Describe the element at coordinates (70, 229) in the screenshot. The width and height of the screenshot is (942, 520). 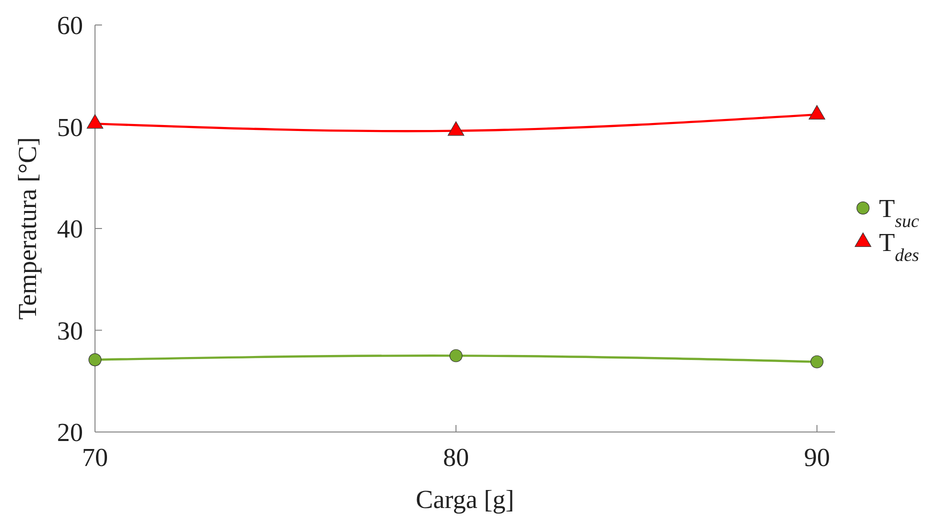
I see `y-tick-label: 40` at that location.